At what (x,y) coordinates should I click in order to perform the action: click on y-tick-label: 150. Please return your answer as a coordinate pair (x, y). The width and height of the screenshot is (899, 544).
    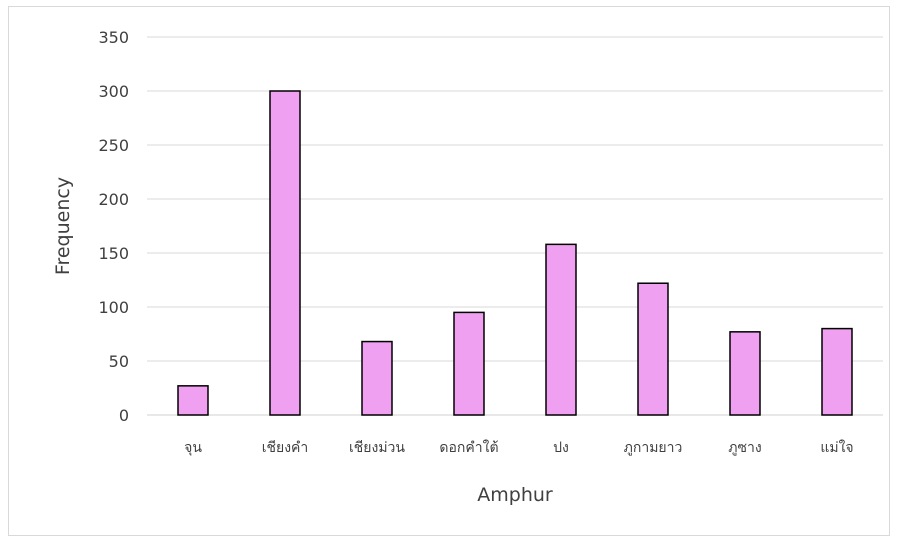
    Looking at the image, I should click on (113, 253).